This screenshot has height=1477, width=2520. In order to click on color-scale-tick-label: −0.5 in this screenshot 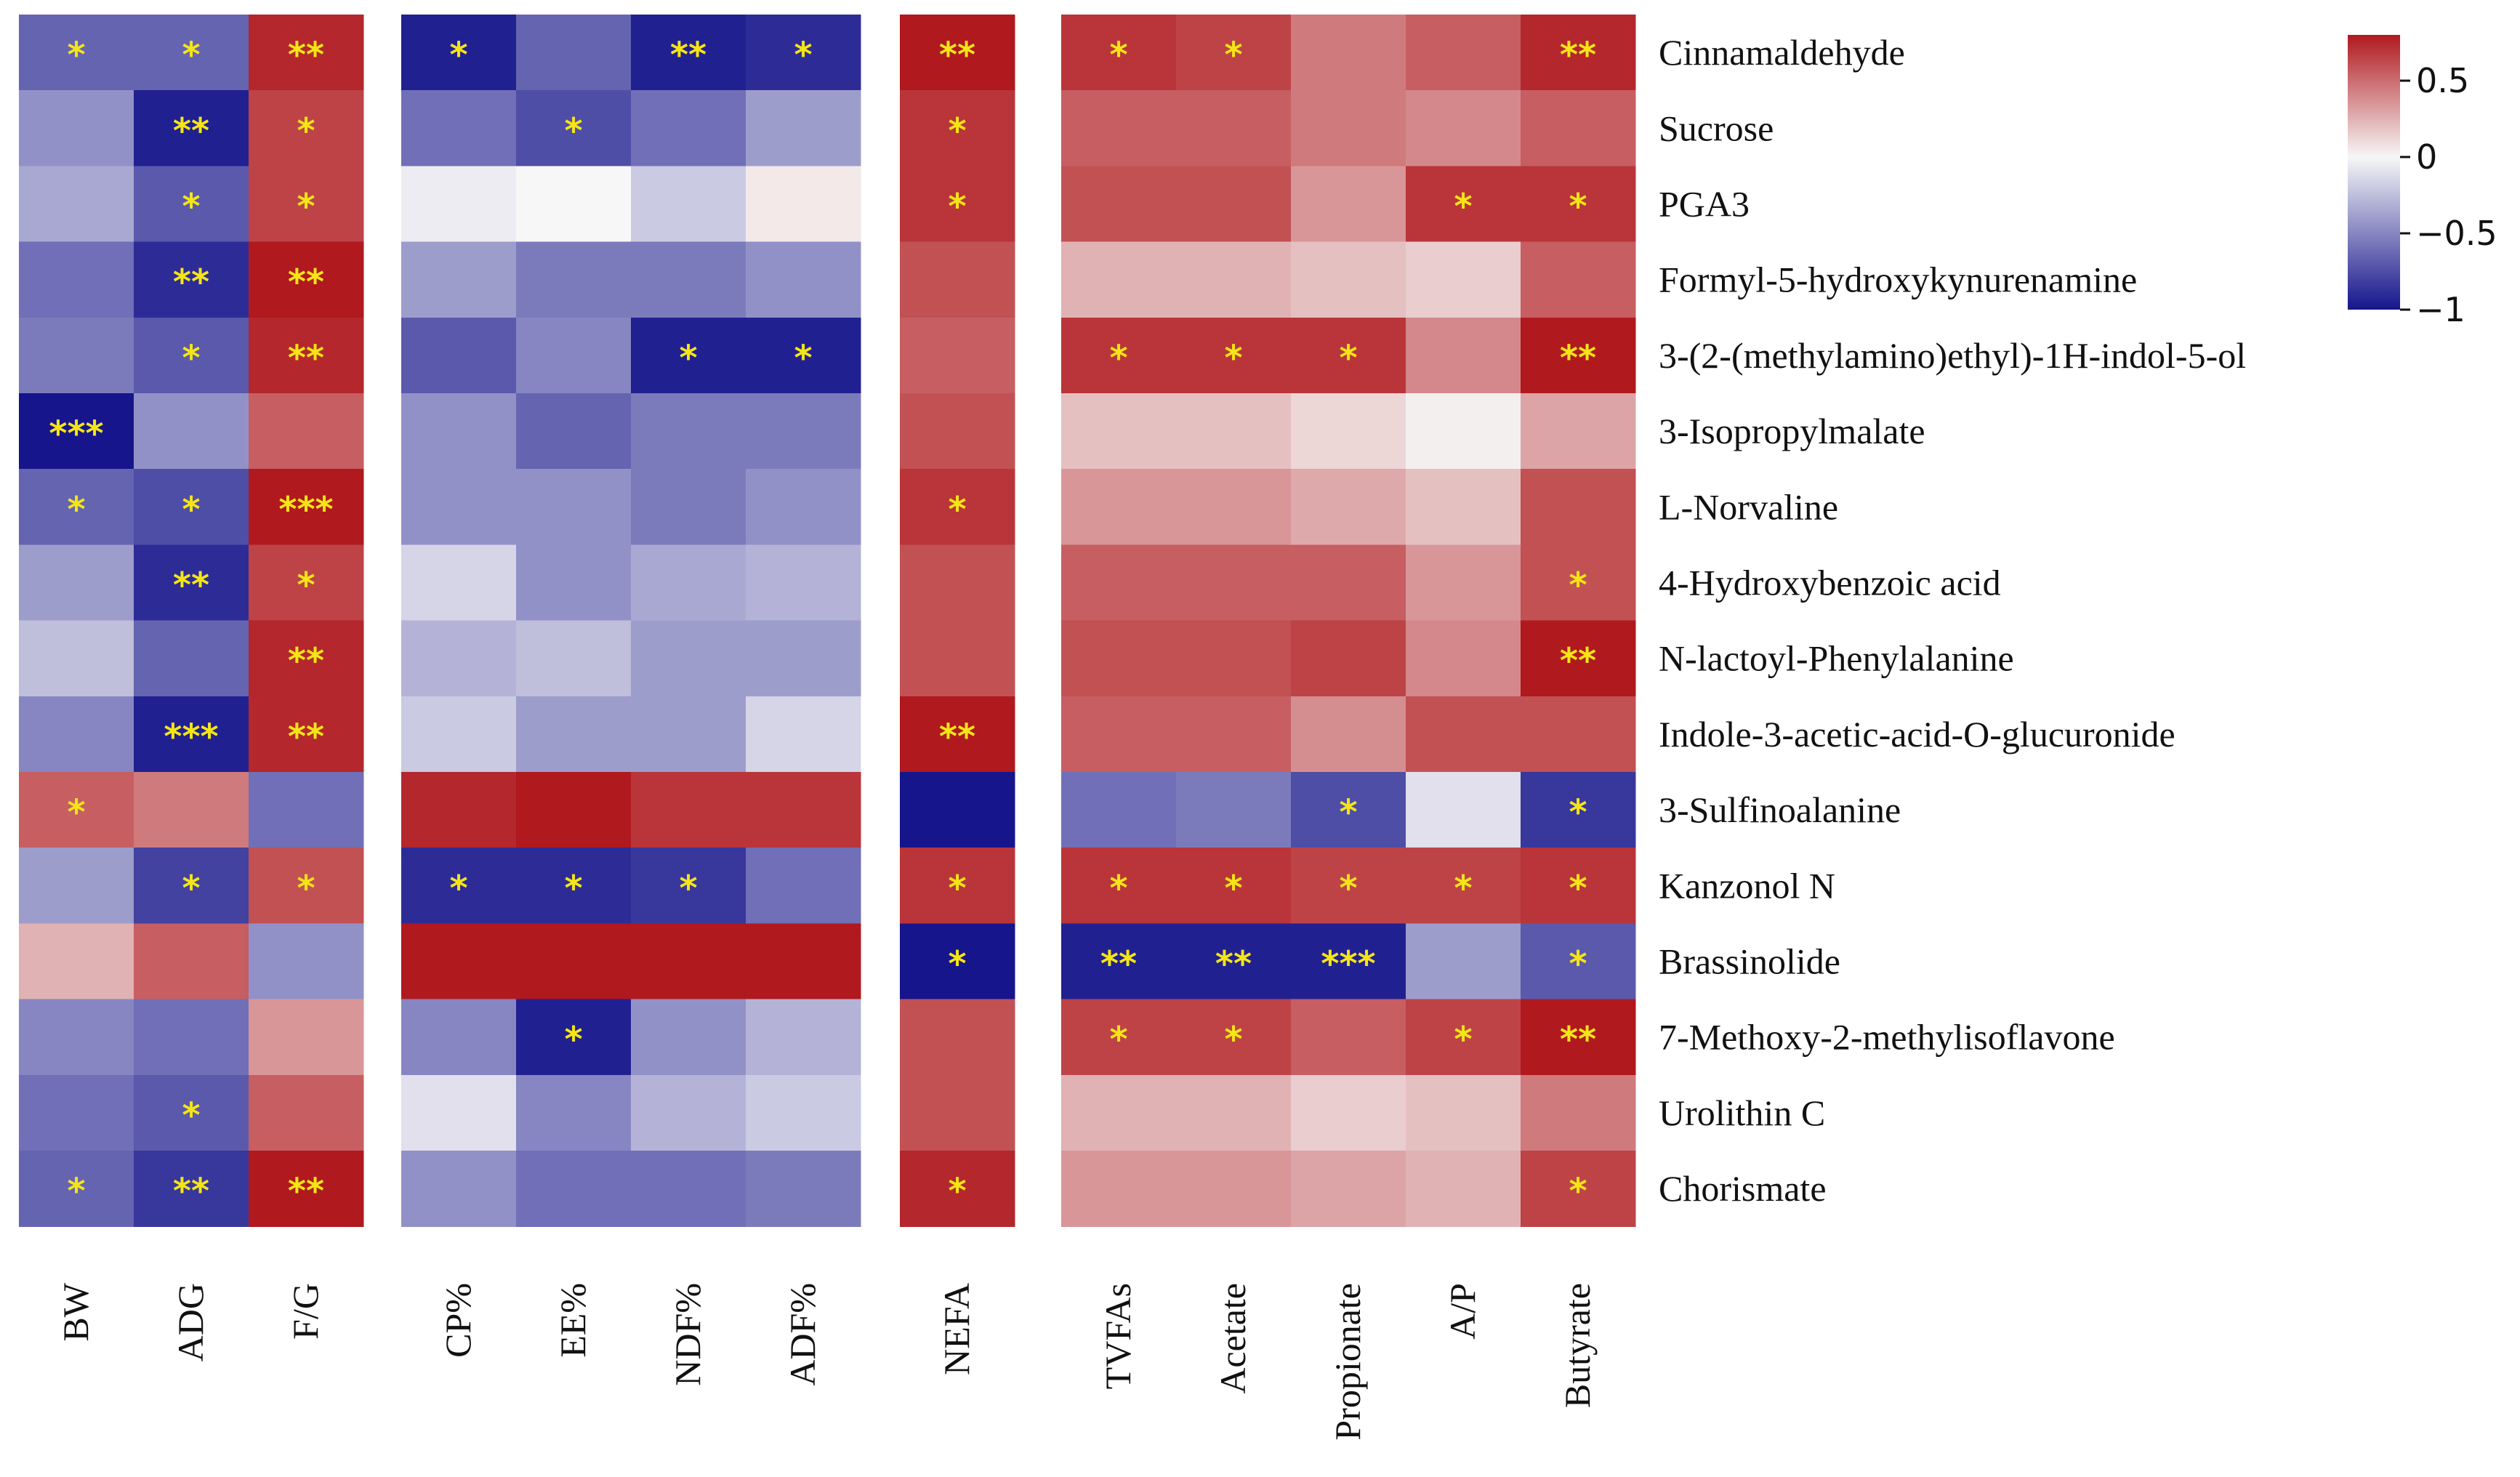, I will do `click(2456, 233)`.